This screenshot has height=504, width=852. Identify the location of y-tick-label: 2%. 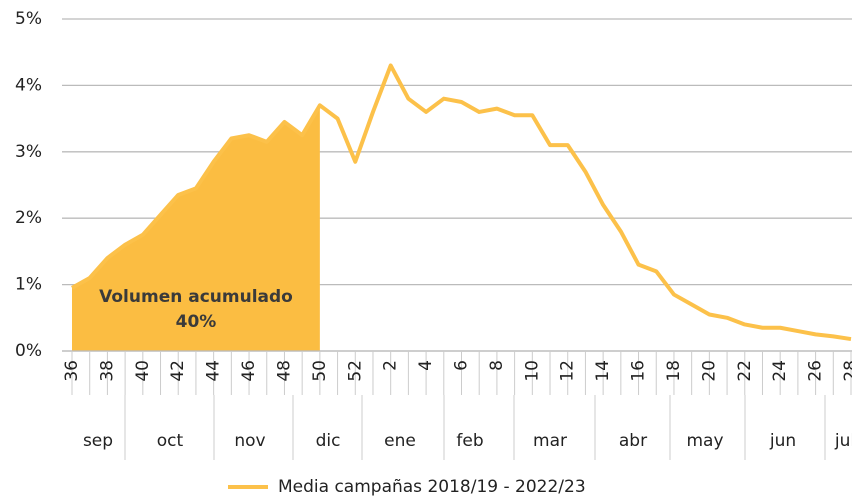
(28, 218).